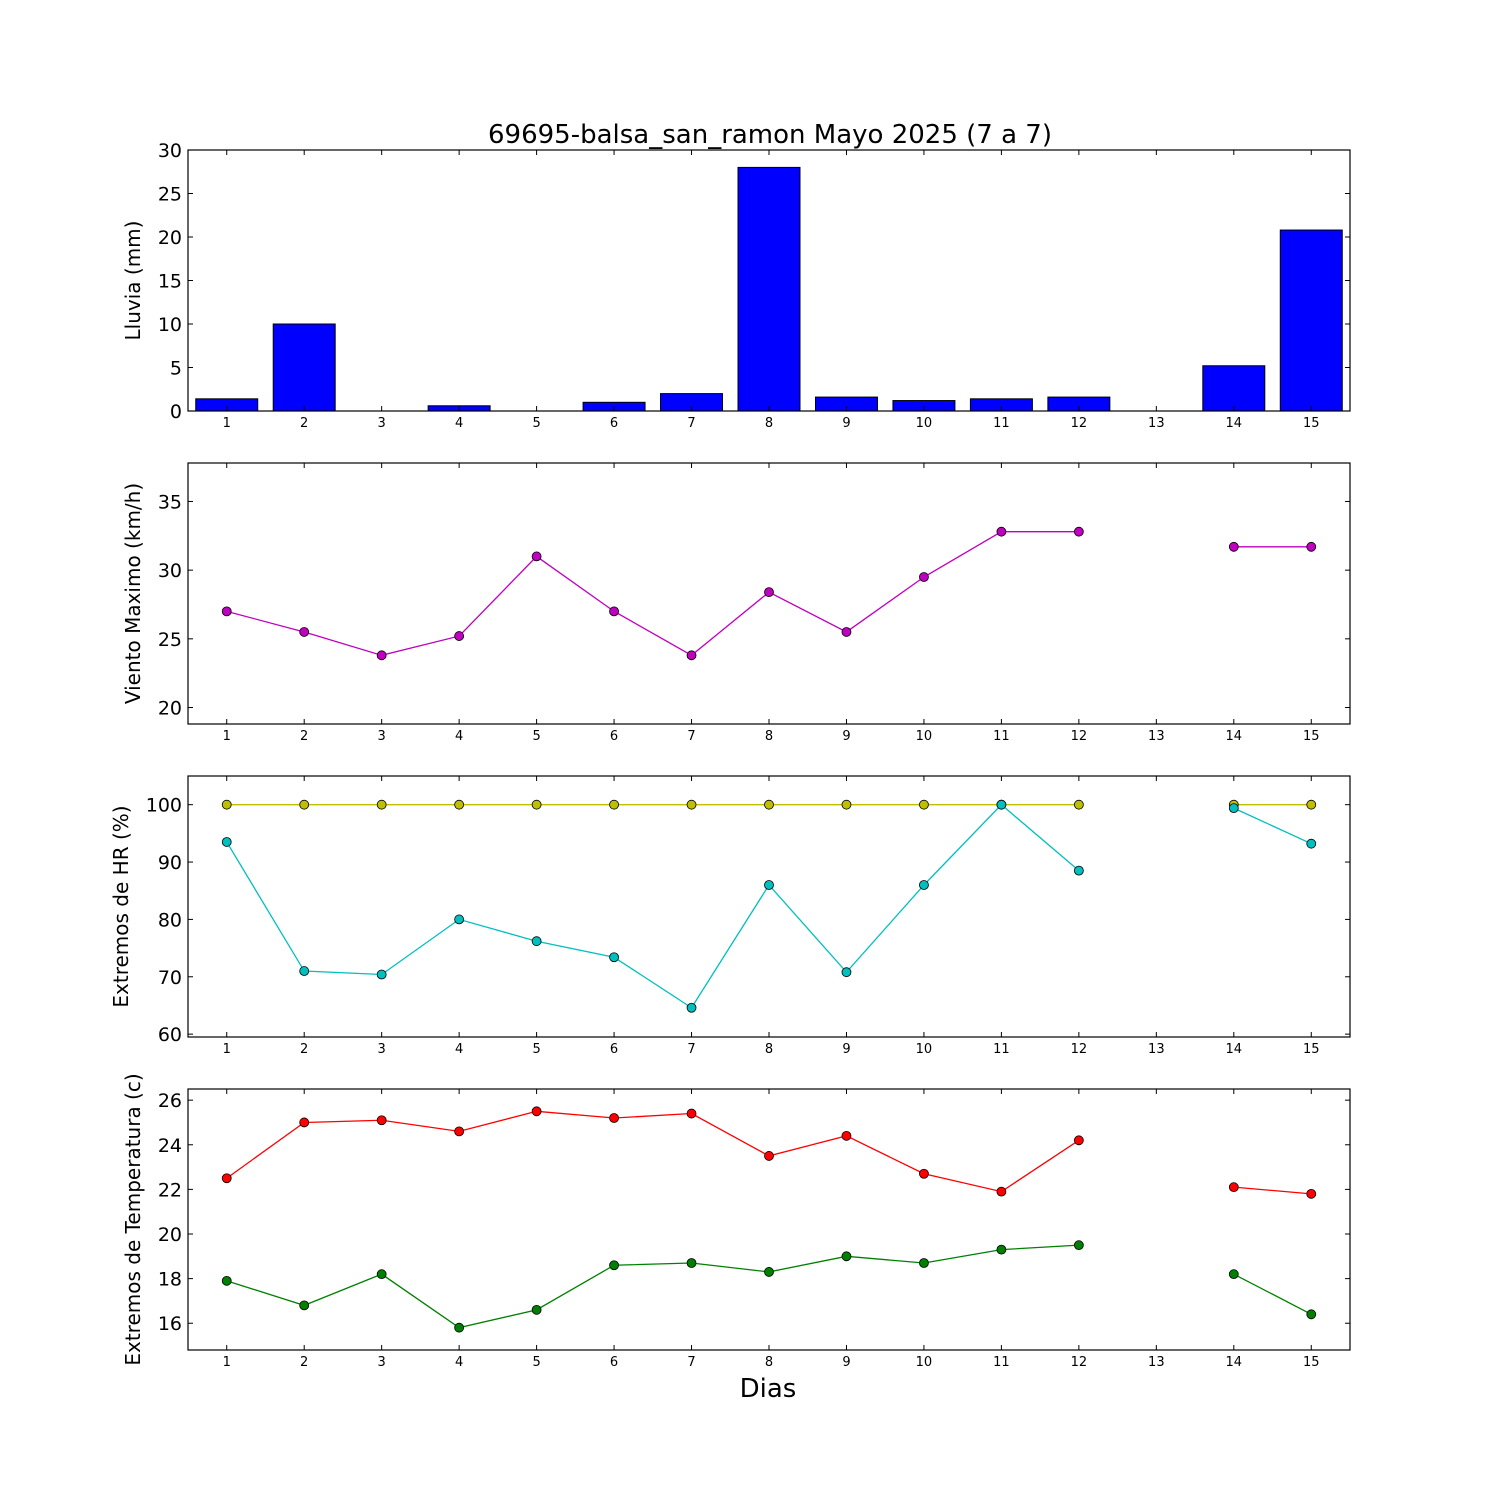  Describe the element at coordinates (1311, 736) in the screenshot. I see `x-tick-label: 15` at that location.